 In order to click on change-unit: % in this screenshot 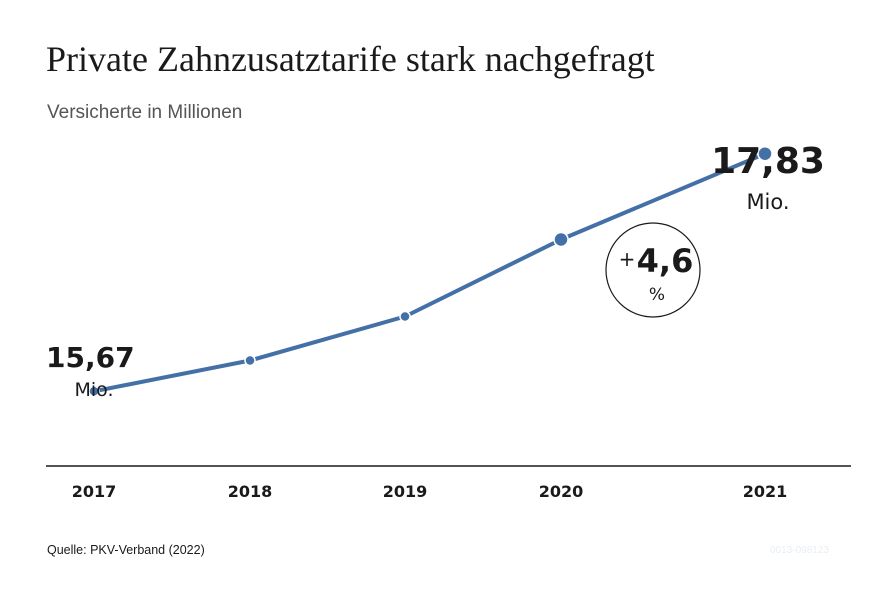, I will do `click(657, 295)`.